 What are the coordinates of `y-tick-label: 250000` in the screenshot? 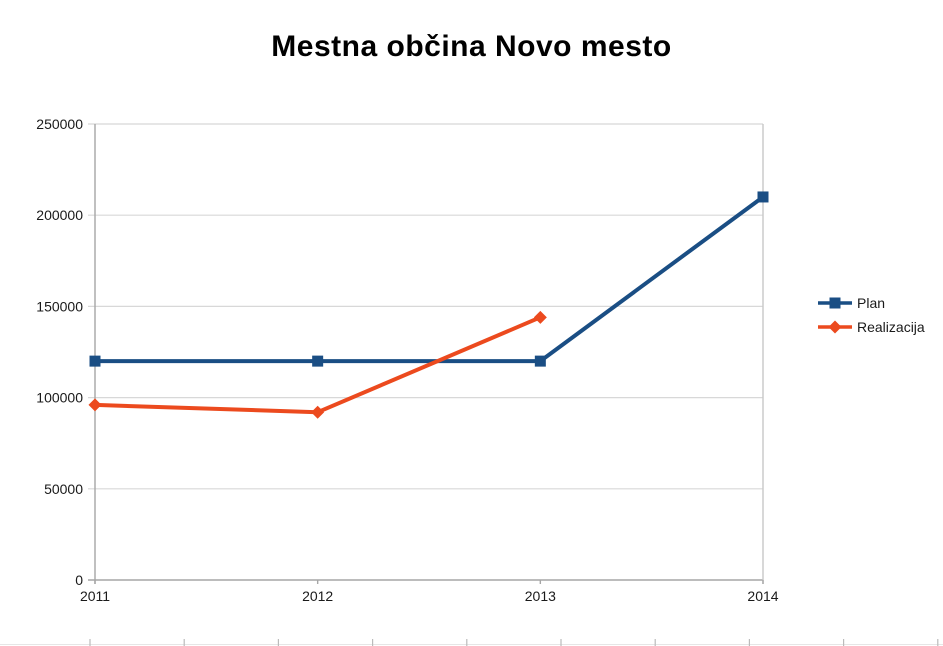 It's located at (59, 124).